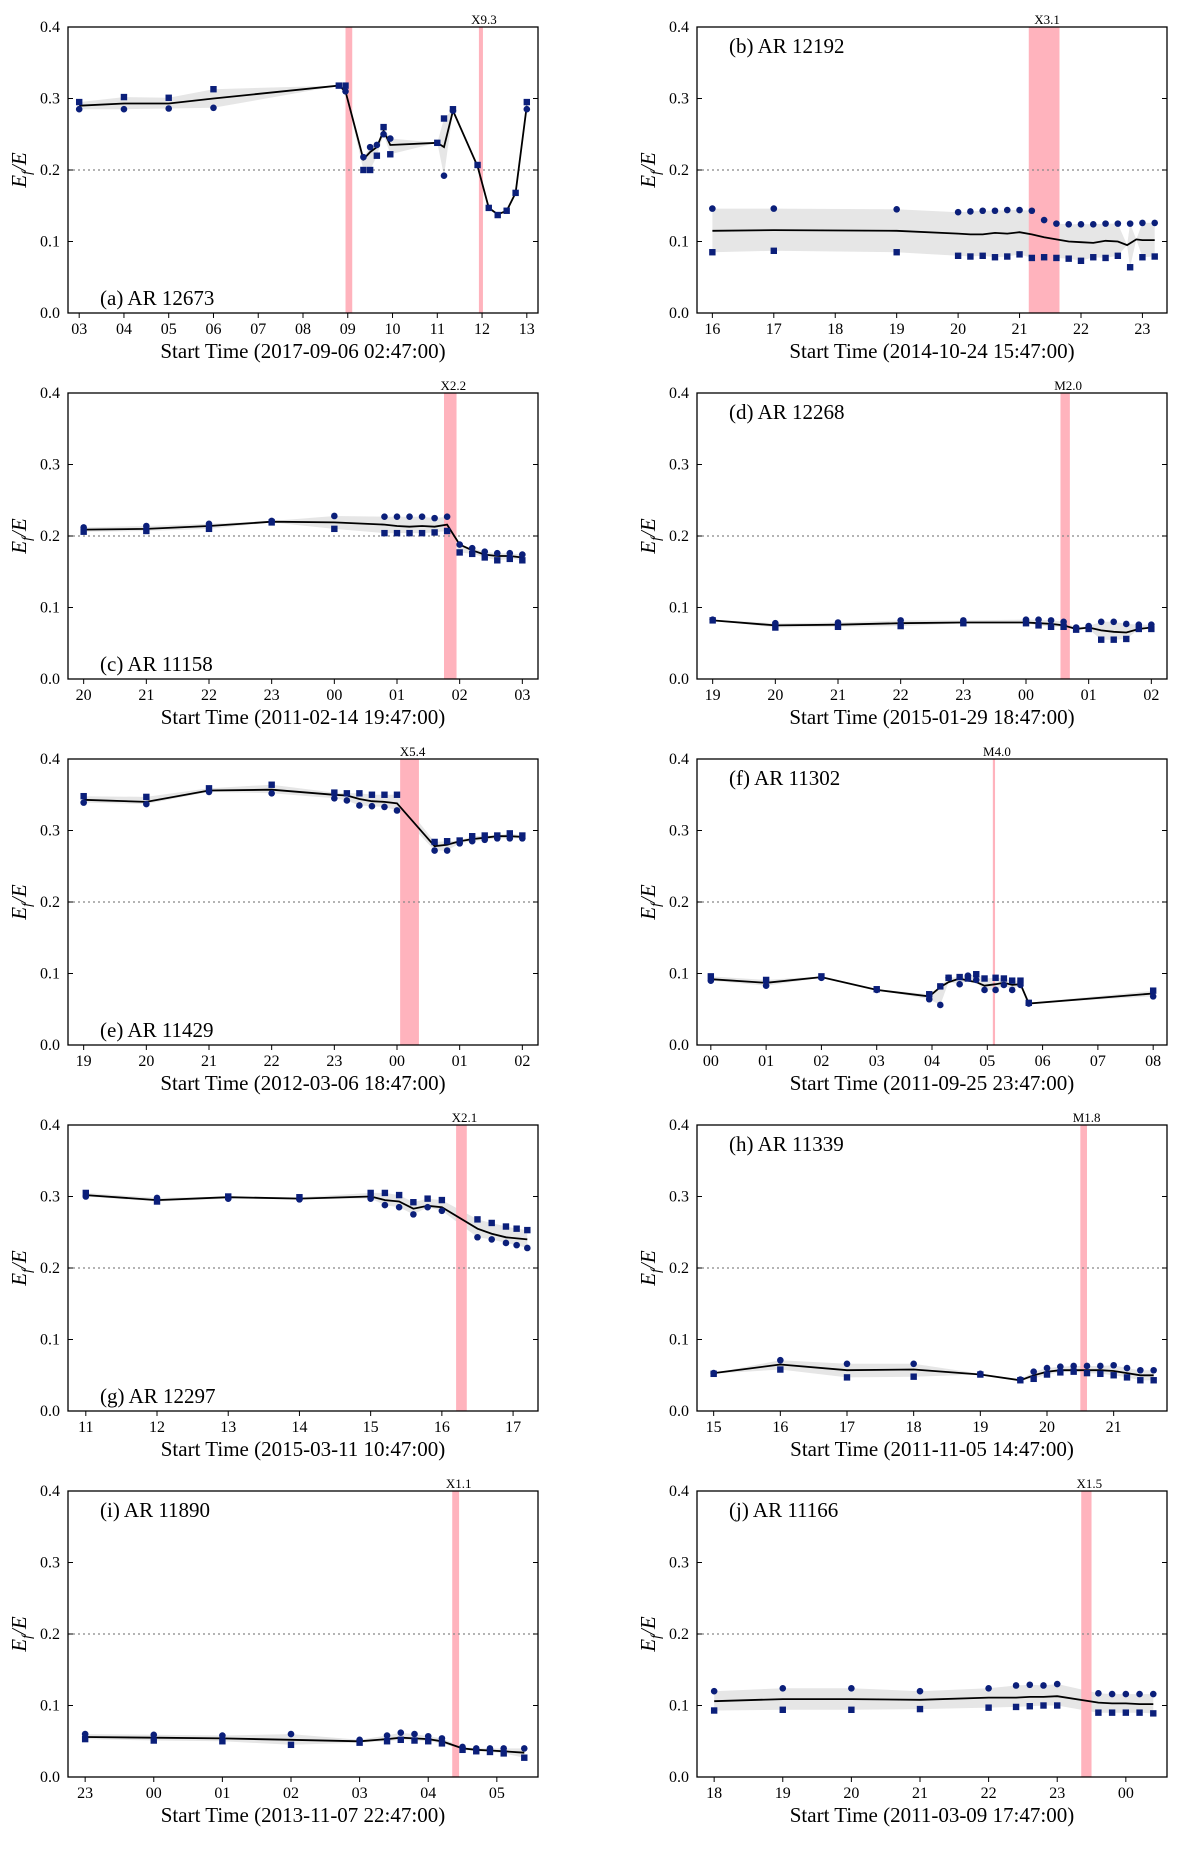  Describe the element at coordinates (480, 170) in the screenshot. I see `flare-span` at that location.